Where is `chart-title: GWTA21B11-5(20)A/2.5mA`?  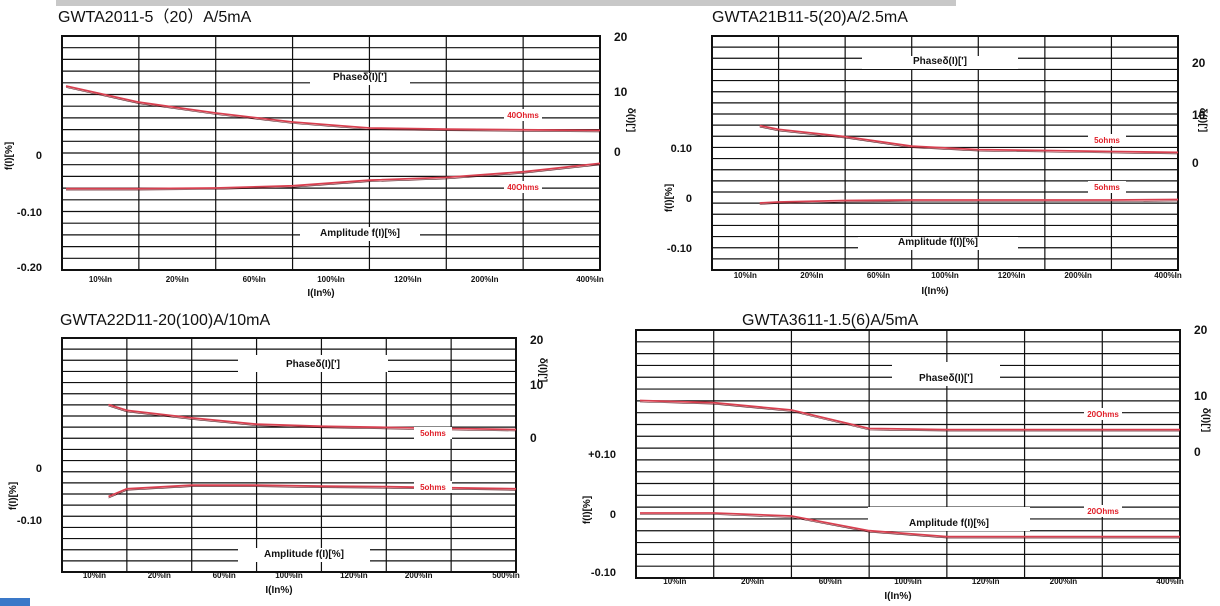
chart-title: GWTA21B11-5(20)A/2.5mA is located at coordinates (810, 17).